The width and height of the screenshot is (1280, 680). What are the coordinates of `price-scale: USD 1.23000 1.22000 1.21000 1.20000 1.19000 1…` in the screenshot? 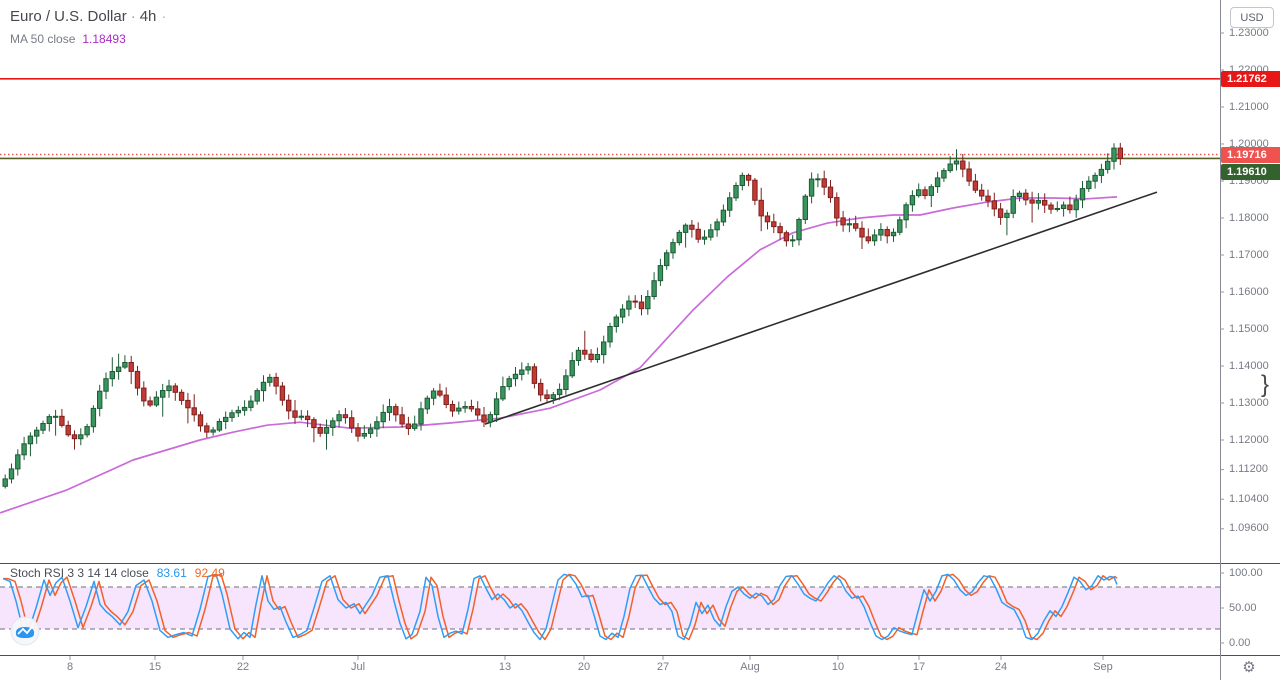 It's located at (1250, 340).